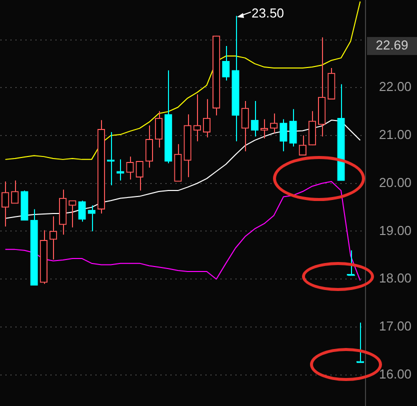  I want to click on y-tick-label: 20.00, so click(395, 182).